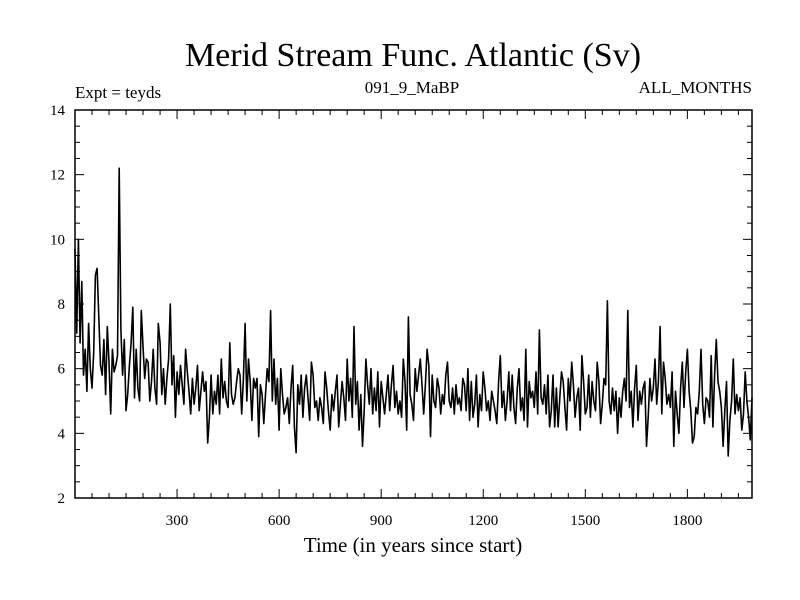  What do you see at coordinates (695, 87) in the screenshot?
I see `chart-subtitle-right: ALL_MONTHS` at bounding box center [695, 87].